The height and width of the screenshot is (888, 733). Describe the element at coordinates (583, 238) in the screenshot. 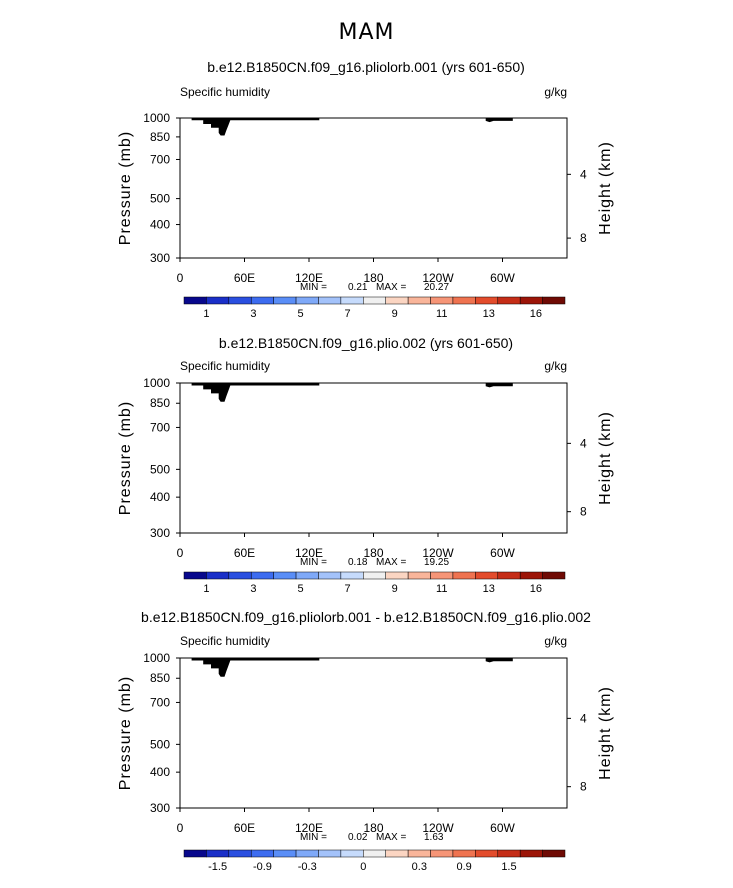

I see `y2-tick-label: 8` at that location.